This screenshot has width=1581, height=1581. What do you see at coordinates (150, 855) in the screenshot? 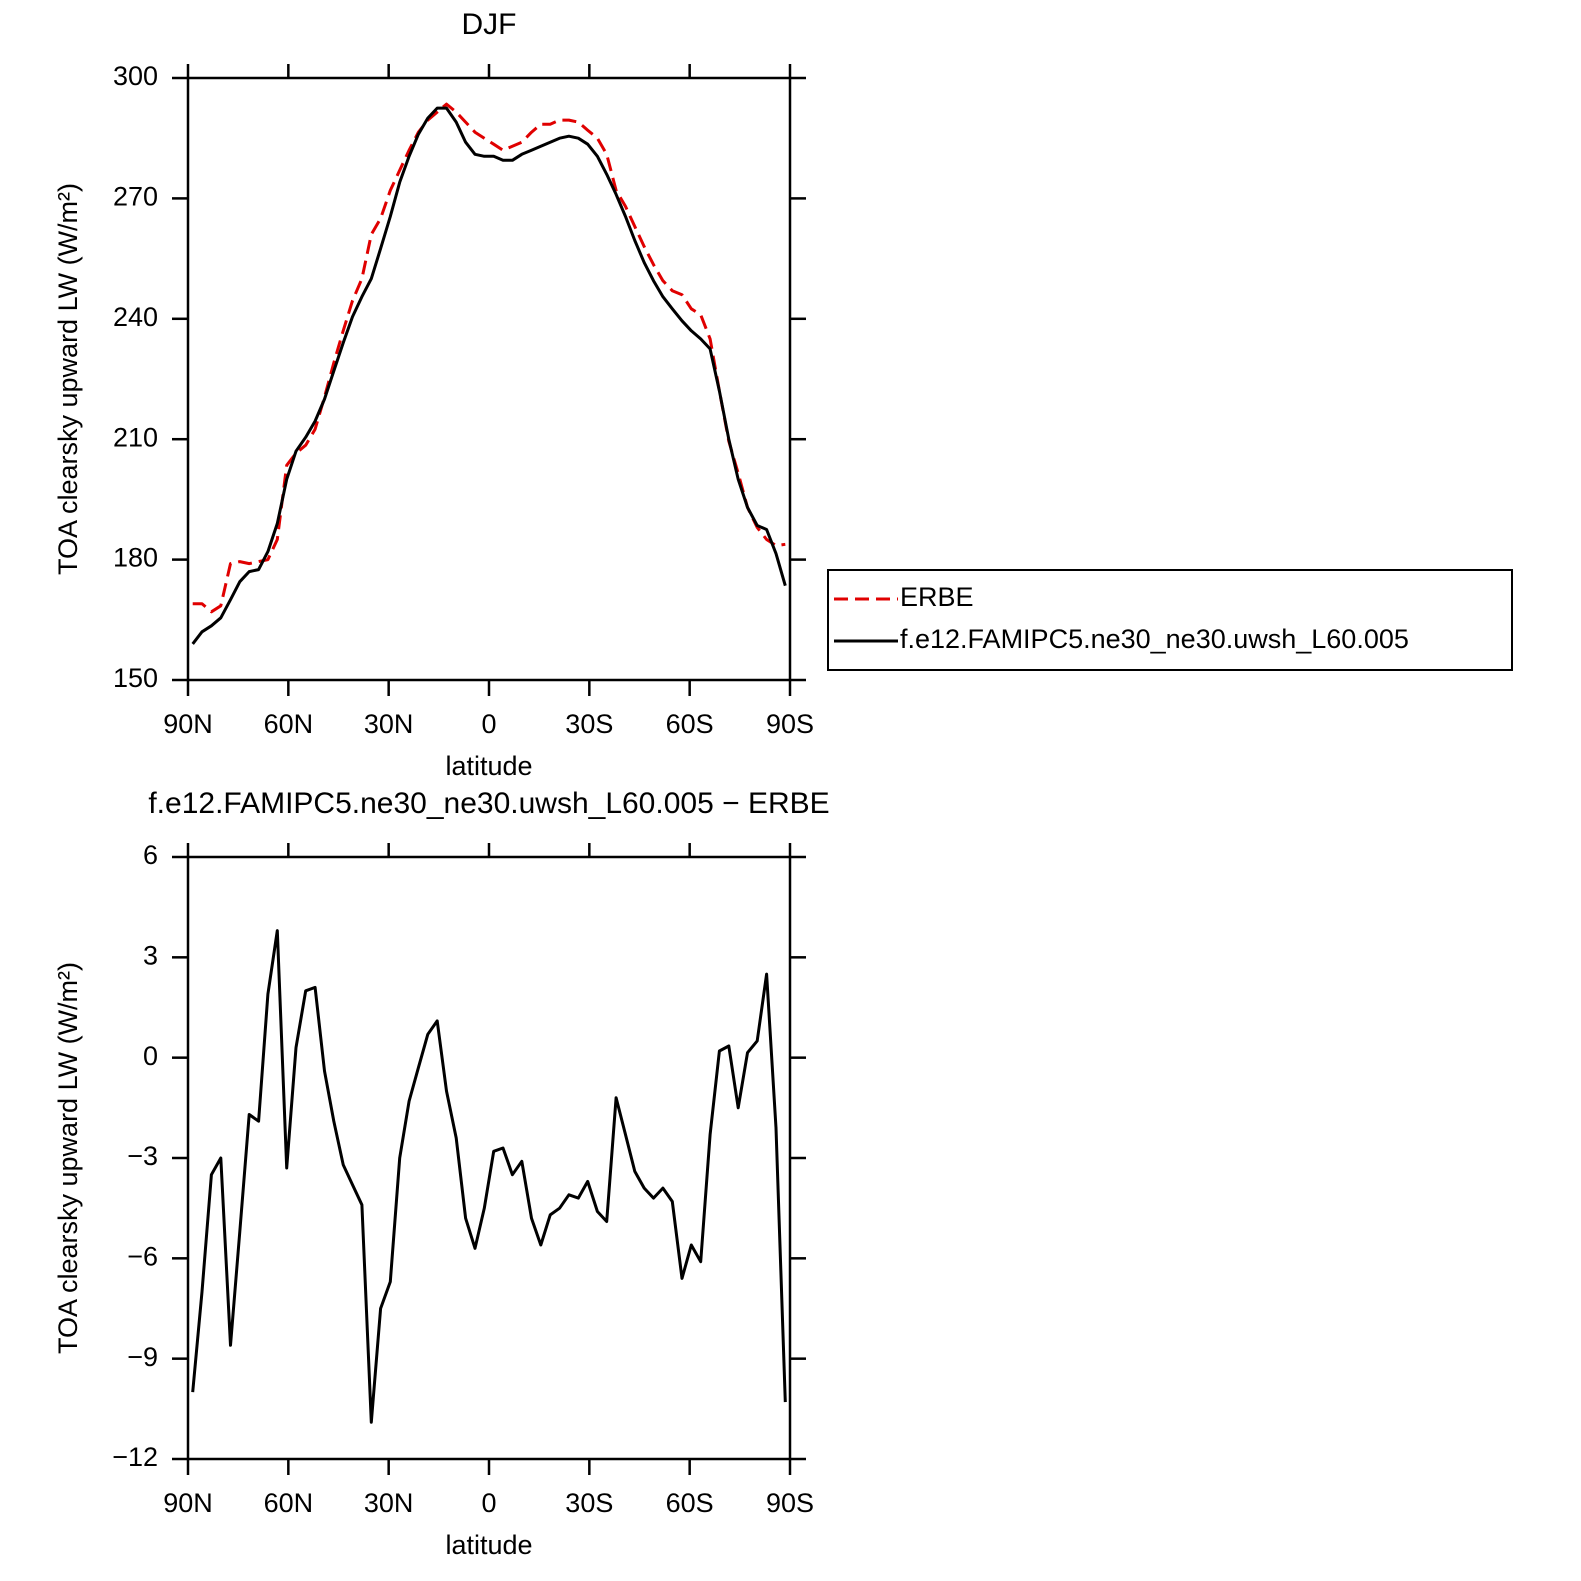
I see `y-tick-label: 6` at bounding box center [150, 855].